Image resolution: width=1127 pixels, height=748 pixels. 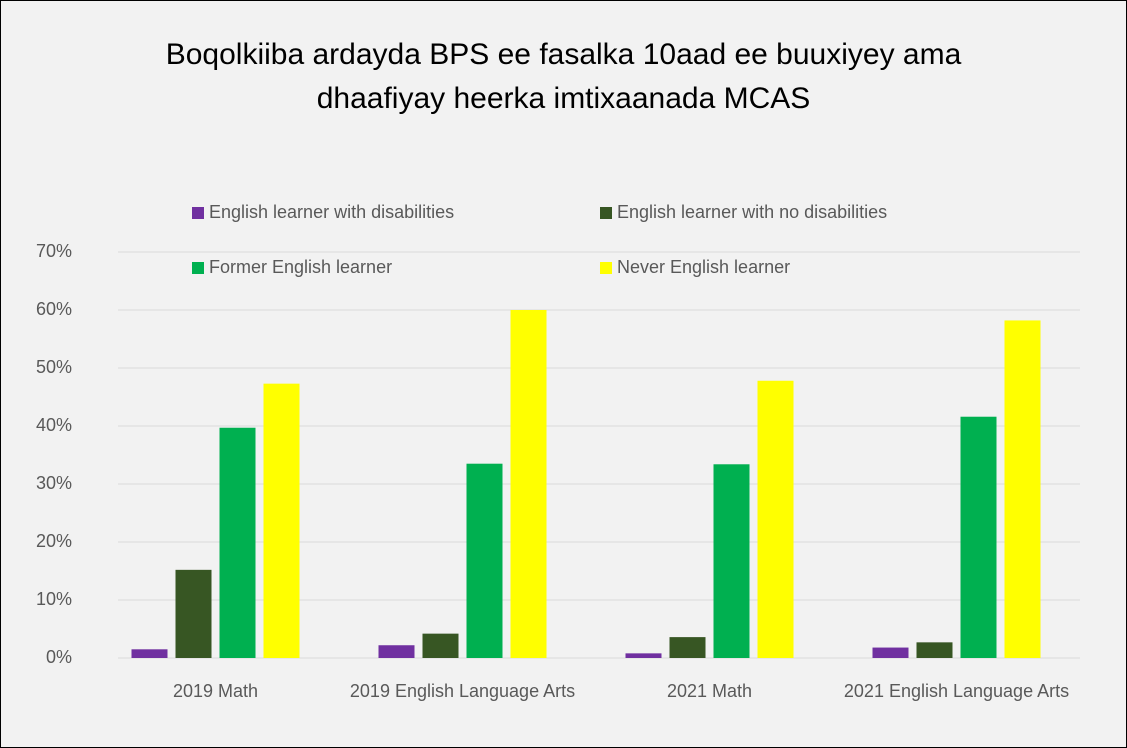 I want to click on legend-label: English learner with no disabilities, so click(x=752, y=212).